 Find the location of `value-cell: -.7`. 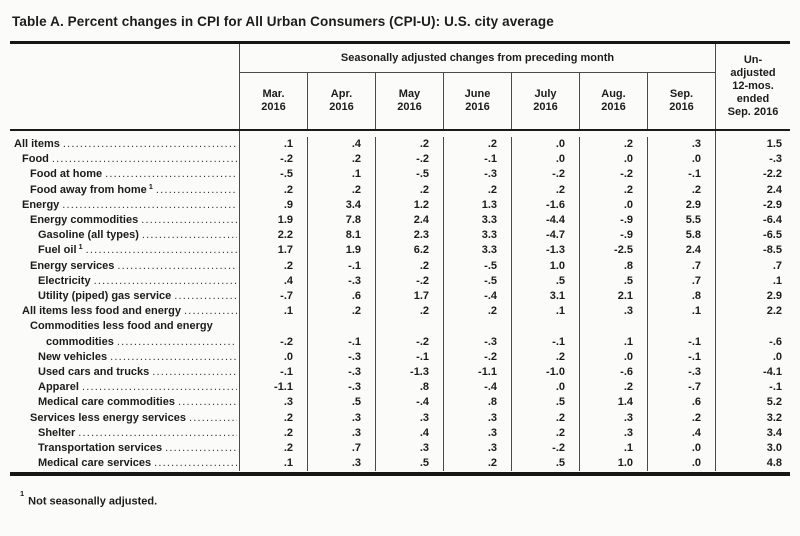

value-cell: -.7 is located at coordinates (286, 296).